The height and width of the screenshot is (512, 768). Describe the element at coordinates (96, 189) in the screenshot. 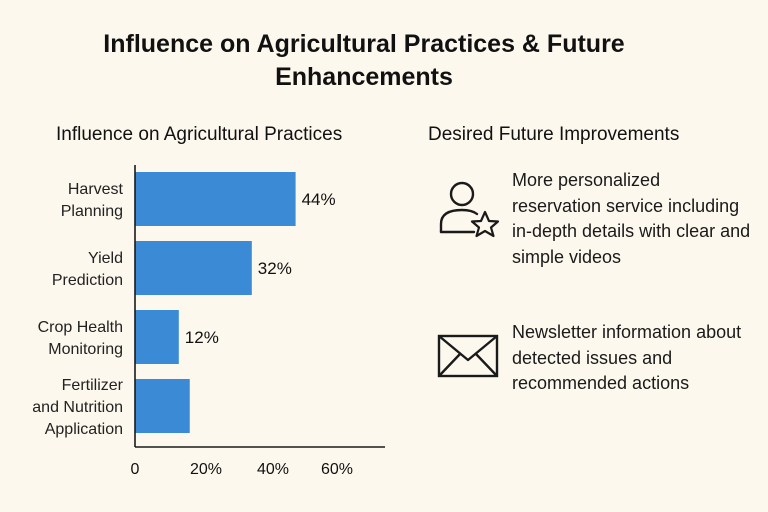

I see `category-label: Harvest` at that location.